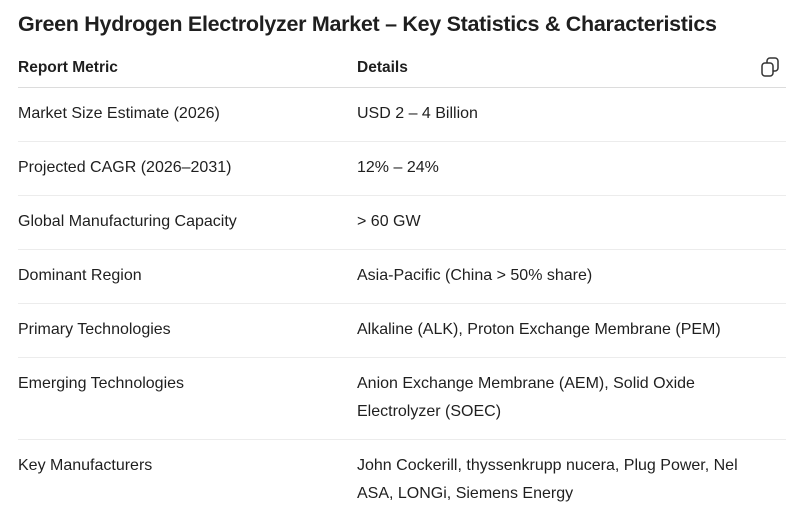 The width and height of the screenshot is (786, 525). Describe the element at coordinates (389, 221) in the screenshot. I see `details-cell: > 60 GW` at that location.